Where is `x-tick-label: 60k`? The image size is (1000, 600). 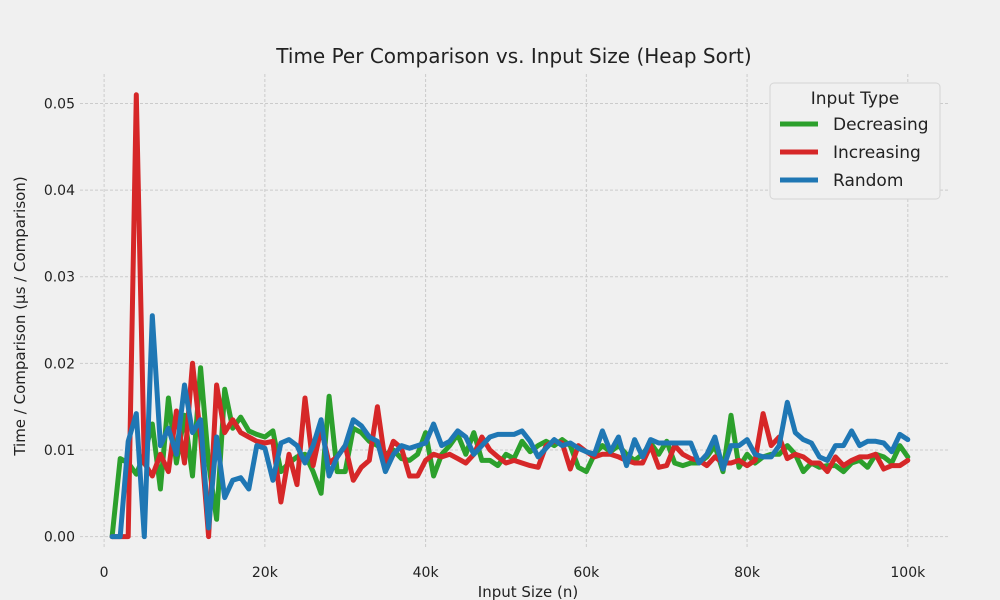 x-tick-label: 60k is located at coordinates (586, 573).